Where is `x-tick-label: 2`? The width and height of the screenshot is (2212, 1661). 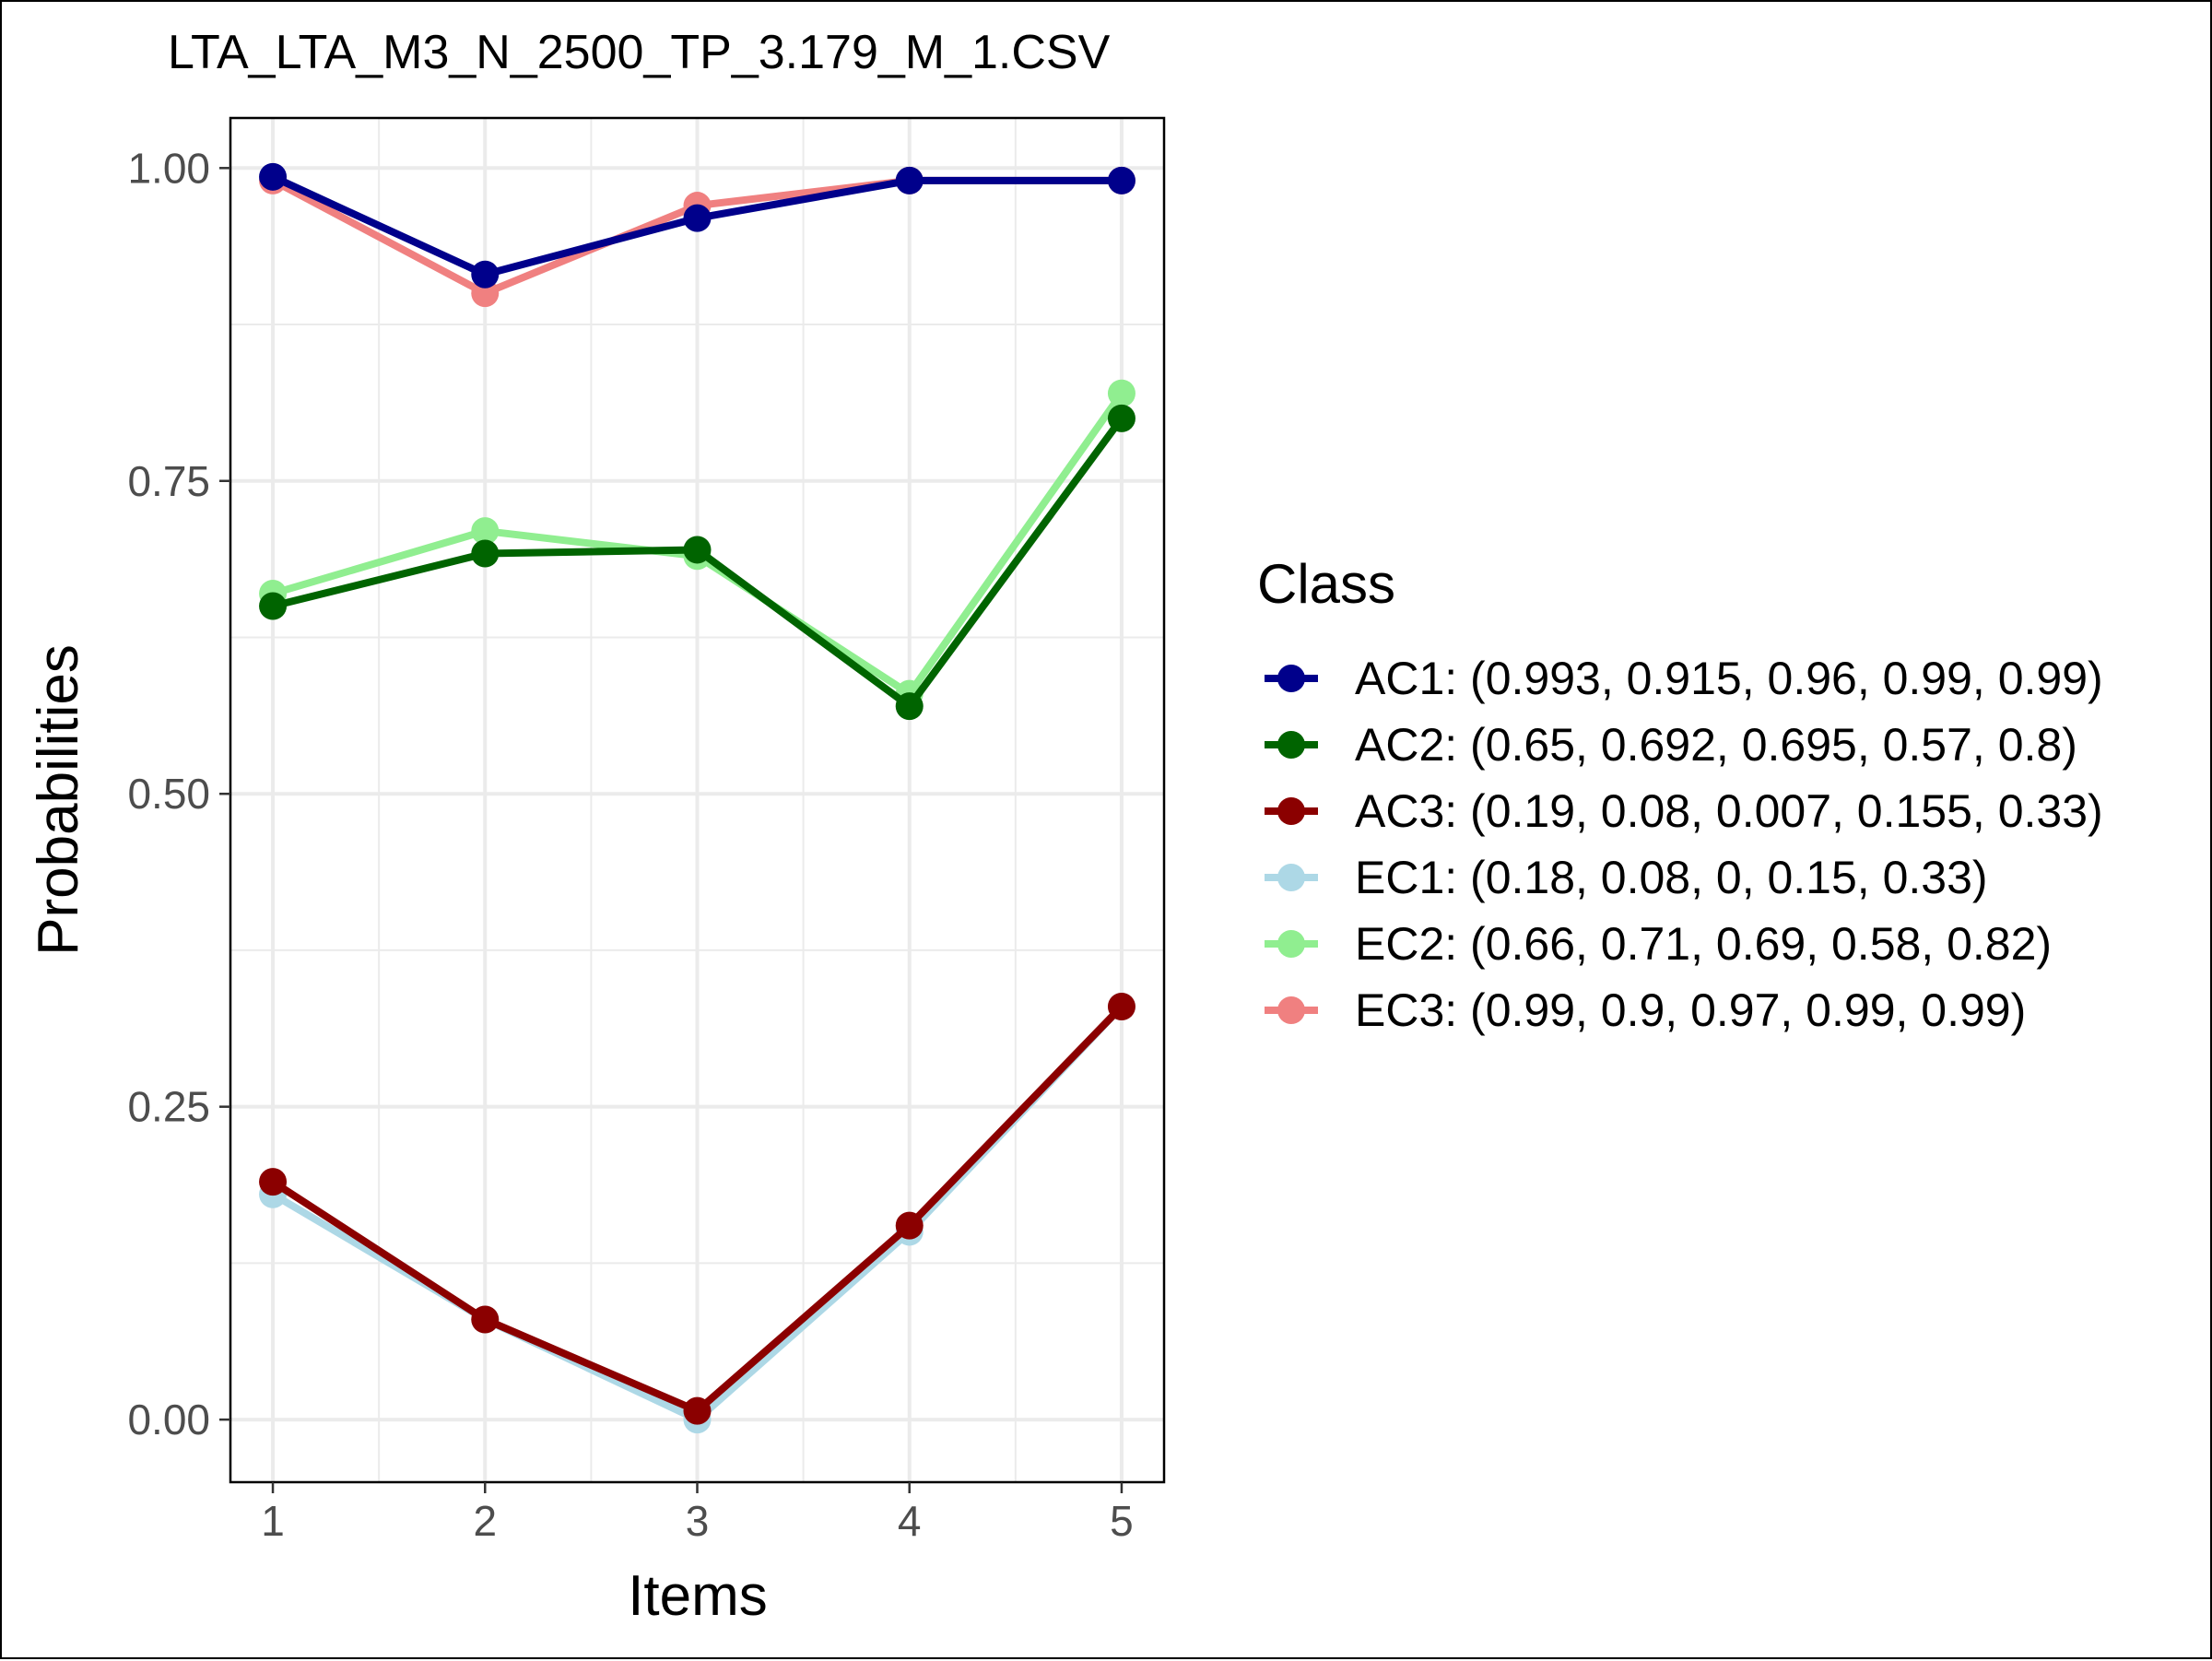 x-tick-label: 2 is located at coordinates (485, 1521).